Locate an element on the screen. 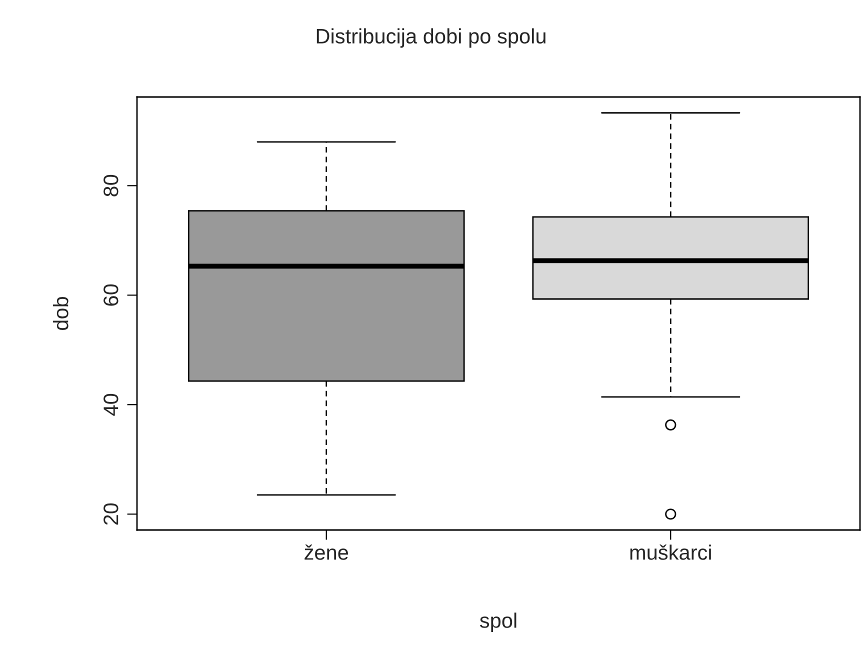  y-tick-label: 80 is located at coordinates (111, 185).